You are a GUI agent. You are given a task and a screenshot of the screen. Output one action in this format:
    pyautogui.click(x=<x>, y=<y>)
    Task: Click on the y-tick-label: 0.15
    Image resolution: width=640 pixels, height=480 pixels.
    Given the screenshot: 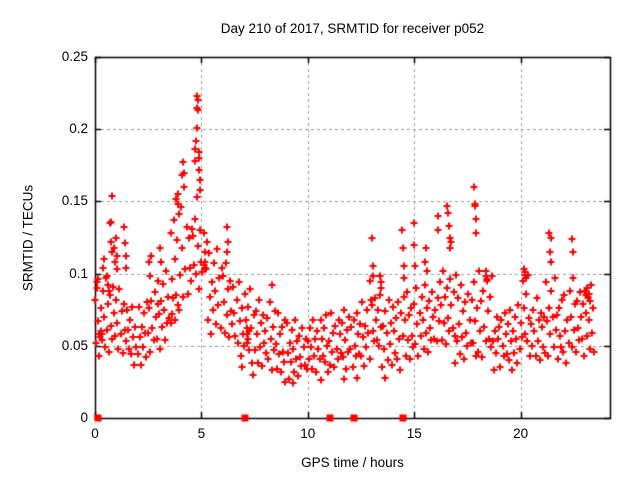 What is the action you would take?
    pyautogui.click(x=74, y=201)
    